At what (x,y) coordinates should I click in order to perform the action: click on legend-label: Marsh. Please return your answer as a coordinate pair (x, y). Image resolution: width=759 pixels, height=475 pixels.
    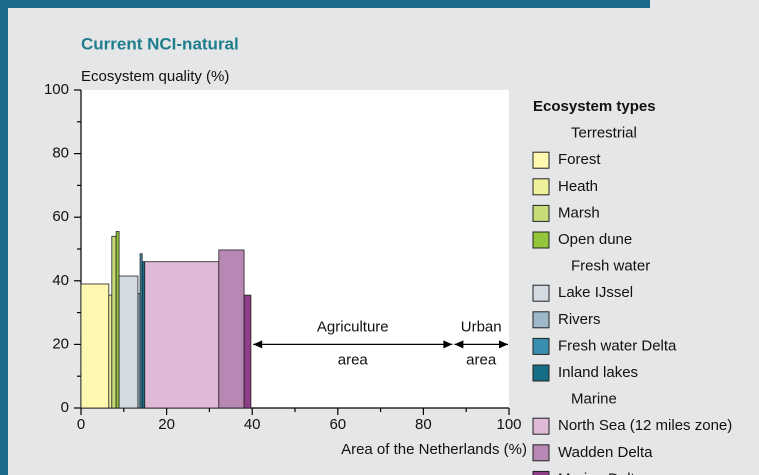
    Looking at the image, I should click on (579, 212).